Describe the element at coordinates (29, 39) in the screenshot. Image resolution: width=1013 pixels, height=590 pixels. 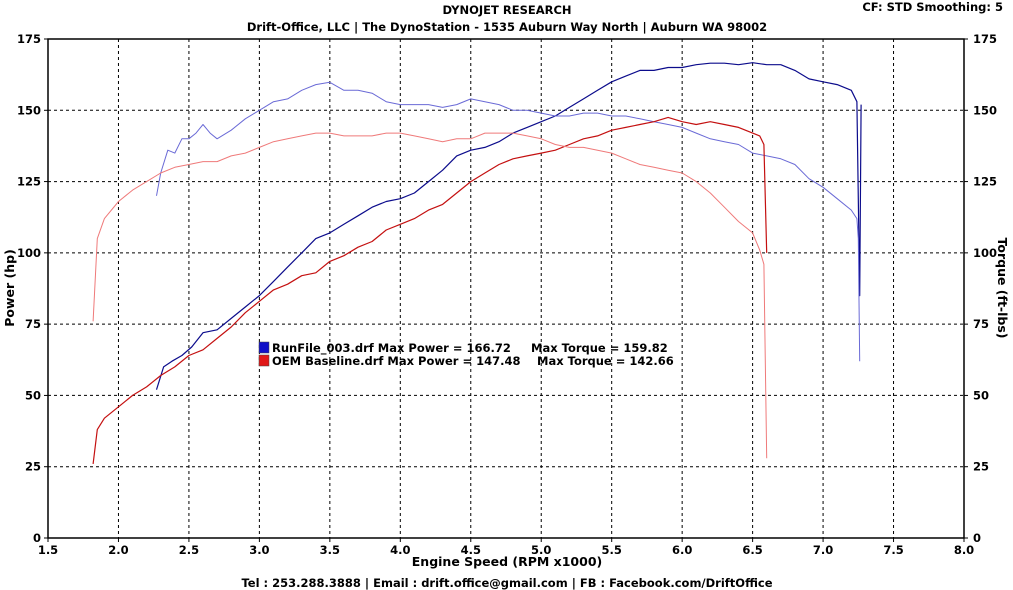
I see `y-tick-label: 175` at that location.